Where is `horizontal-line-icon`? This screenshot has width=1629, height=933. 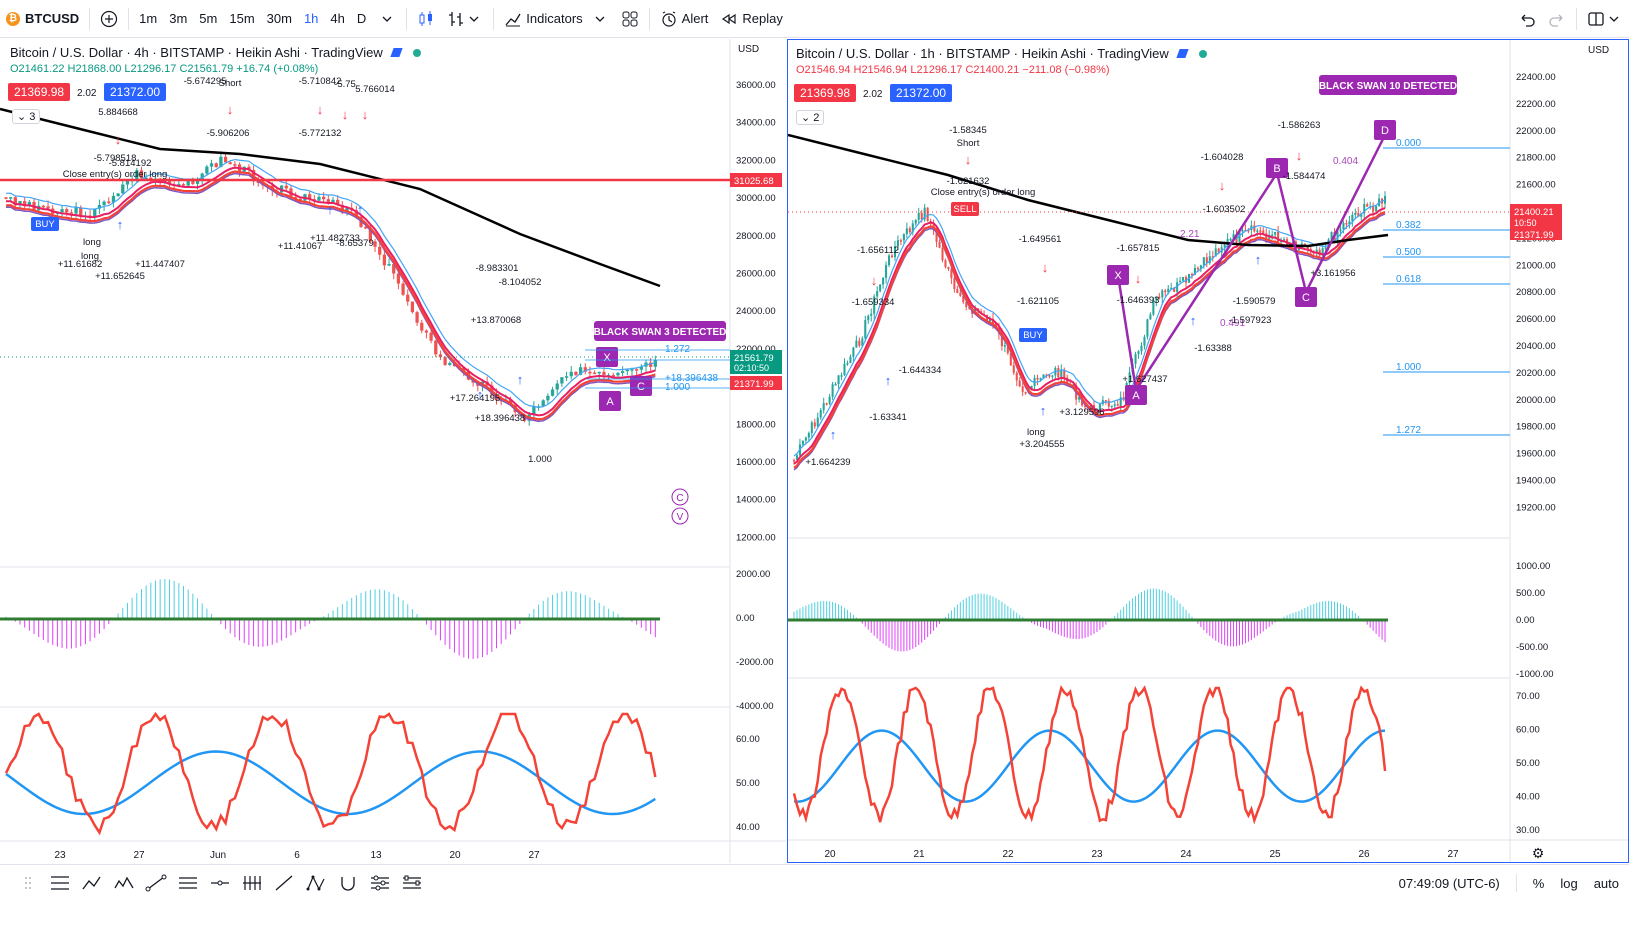
horizontal-line-icon is located at coordinates (220, 883).